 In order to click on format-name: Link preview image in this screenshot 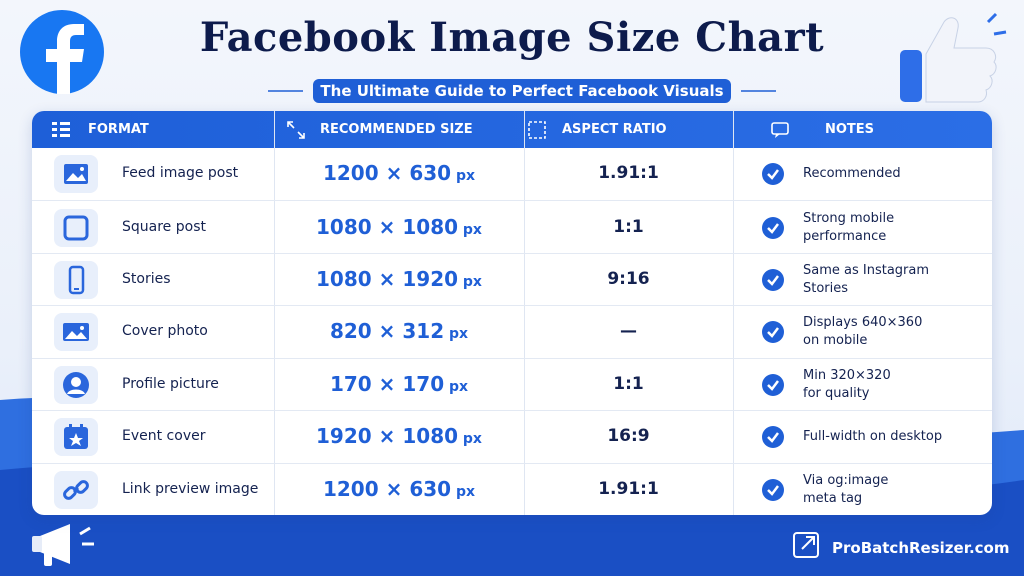, I will do `click(190, 488)`.